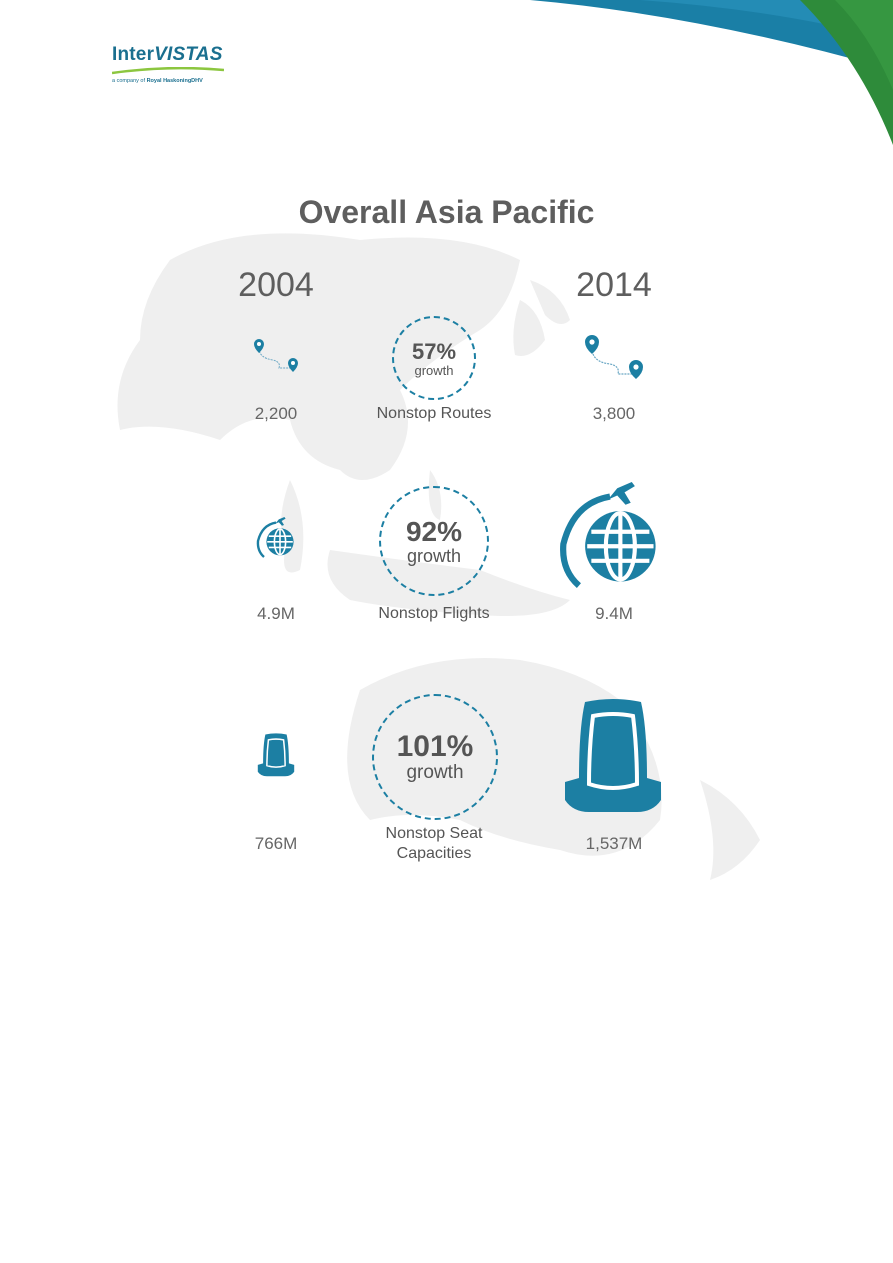  Describe the element at coordinates (711, 72) in the screenshot. I see `corner-decoration` at that location.